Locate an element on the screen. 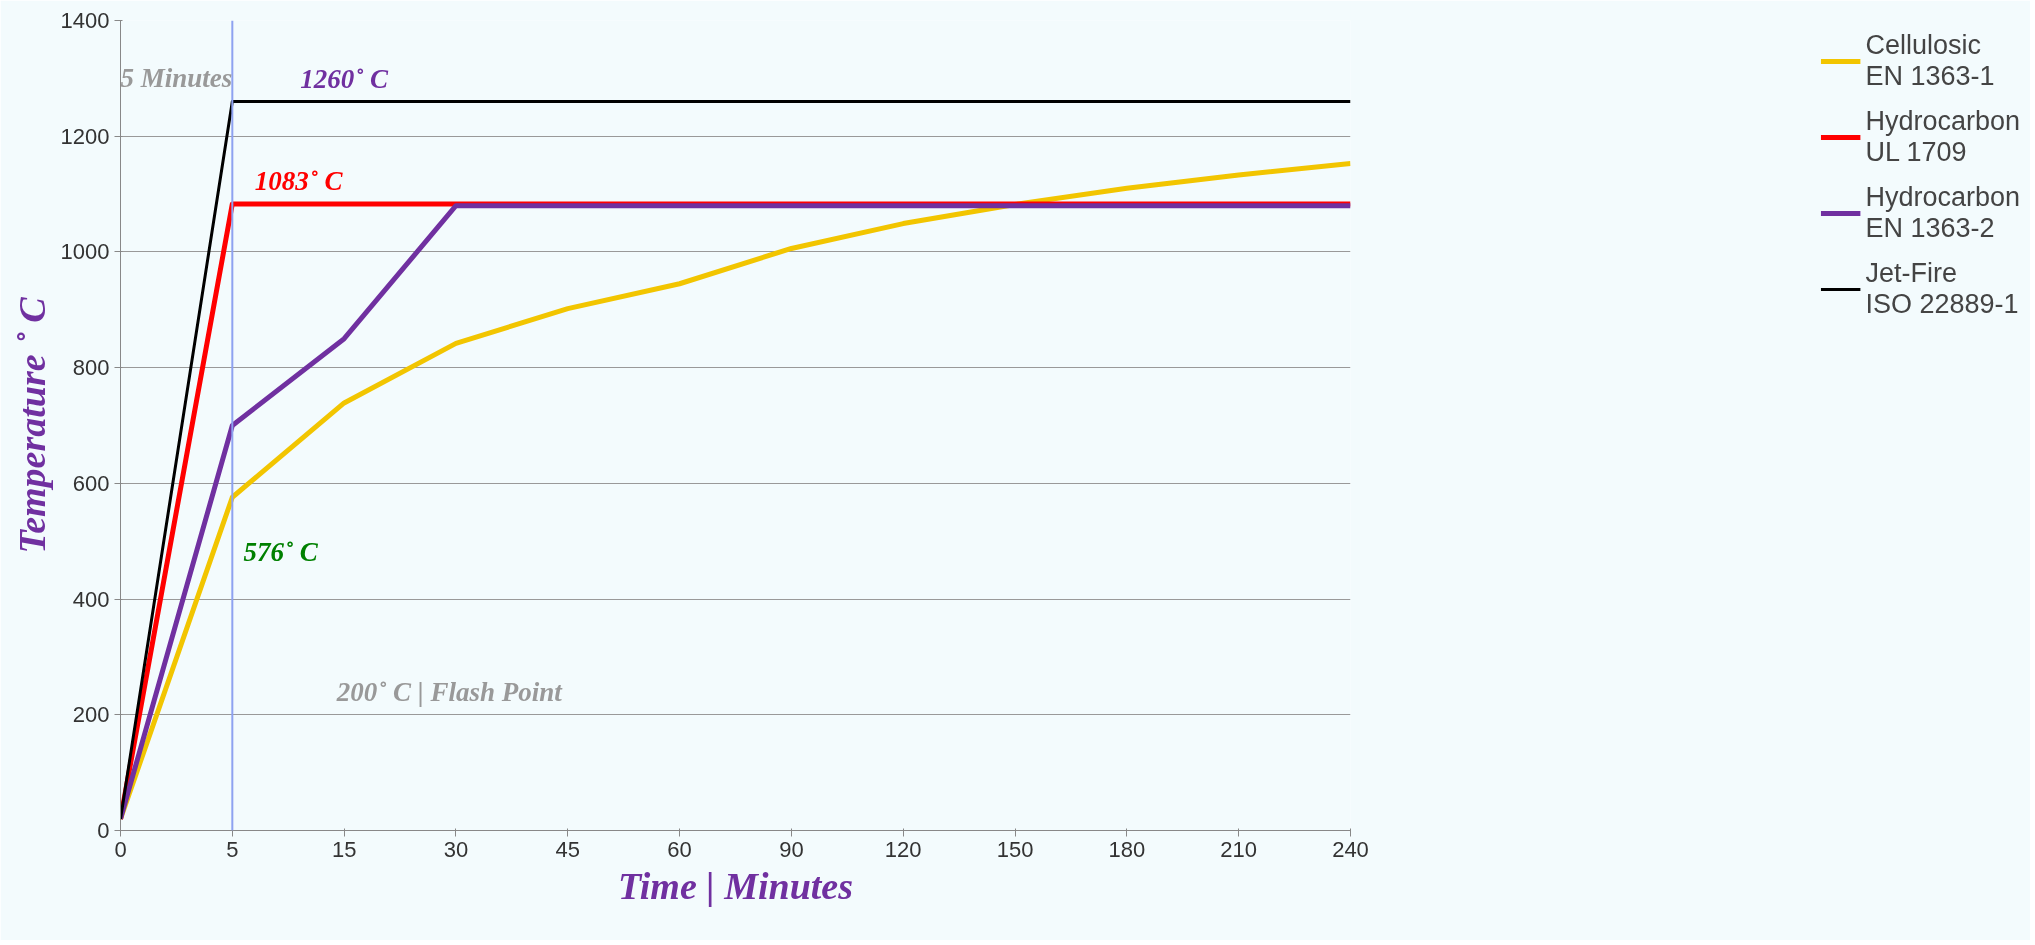 The width and height of the screenshot is (2035, 945). x-tick-label: 180 is located at coordinates (1127, 849).